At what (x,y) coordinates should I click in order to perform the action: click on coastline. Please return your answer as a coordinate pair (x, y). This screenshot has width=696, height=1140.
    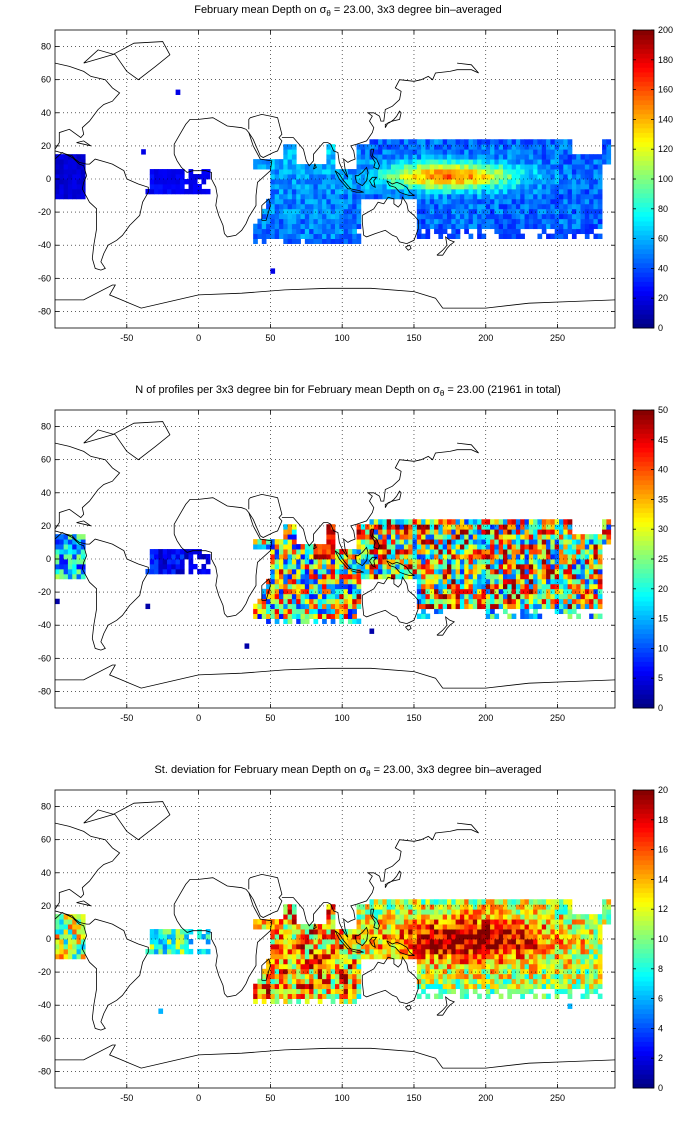
    Looking at the image, I should click on (315, 166).